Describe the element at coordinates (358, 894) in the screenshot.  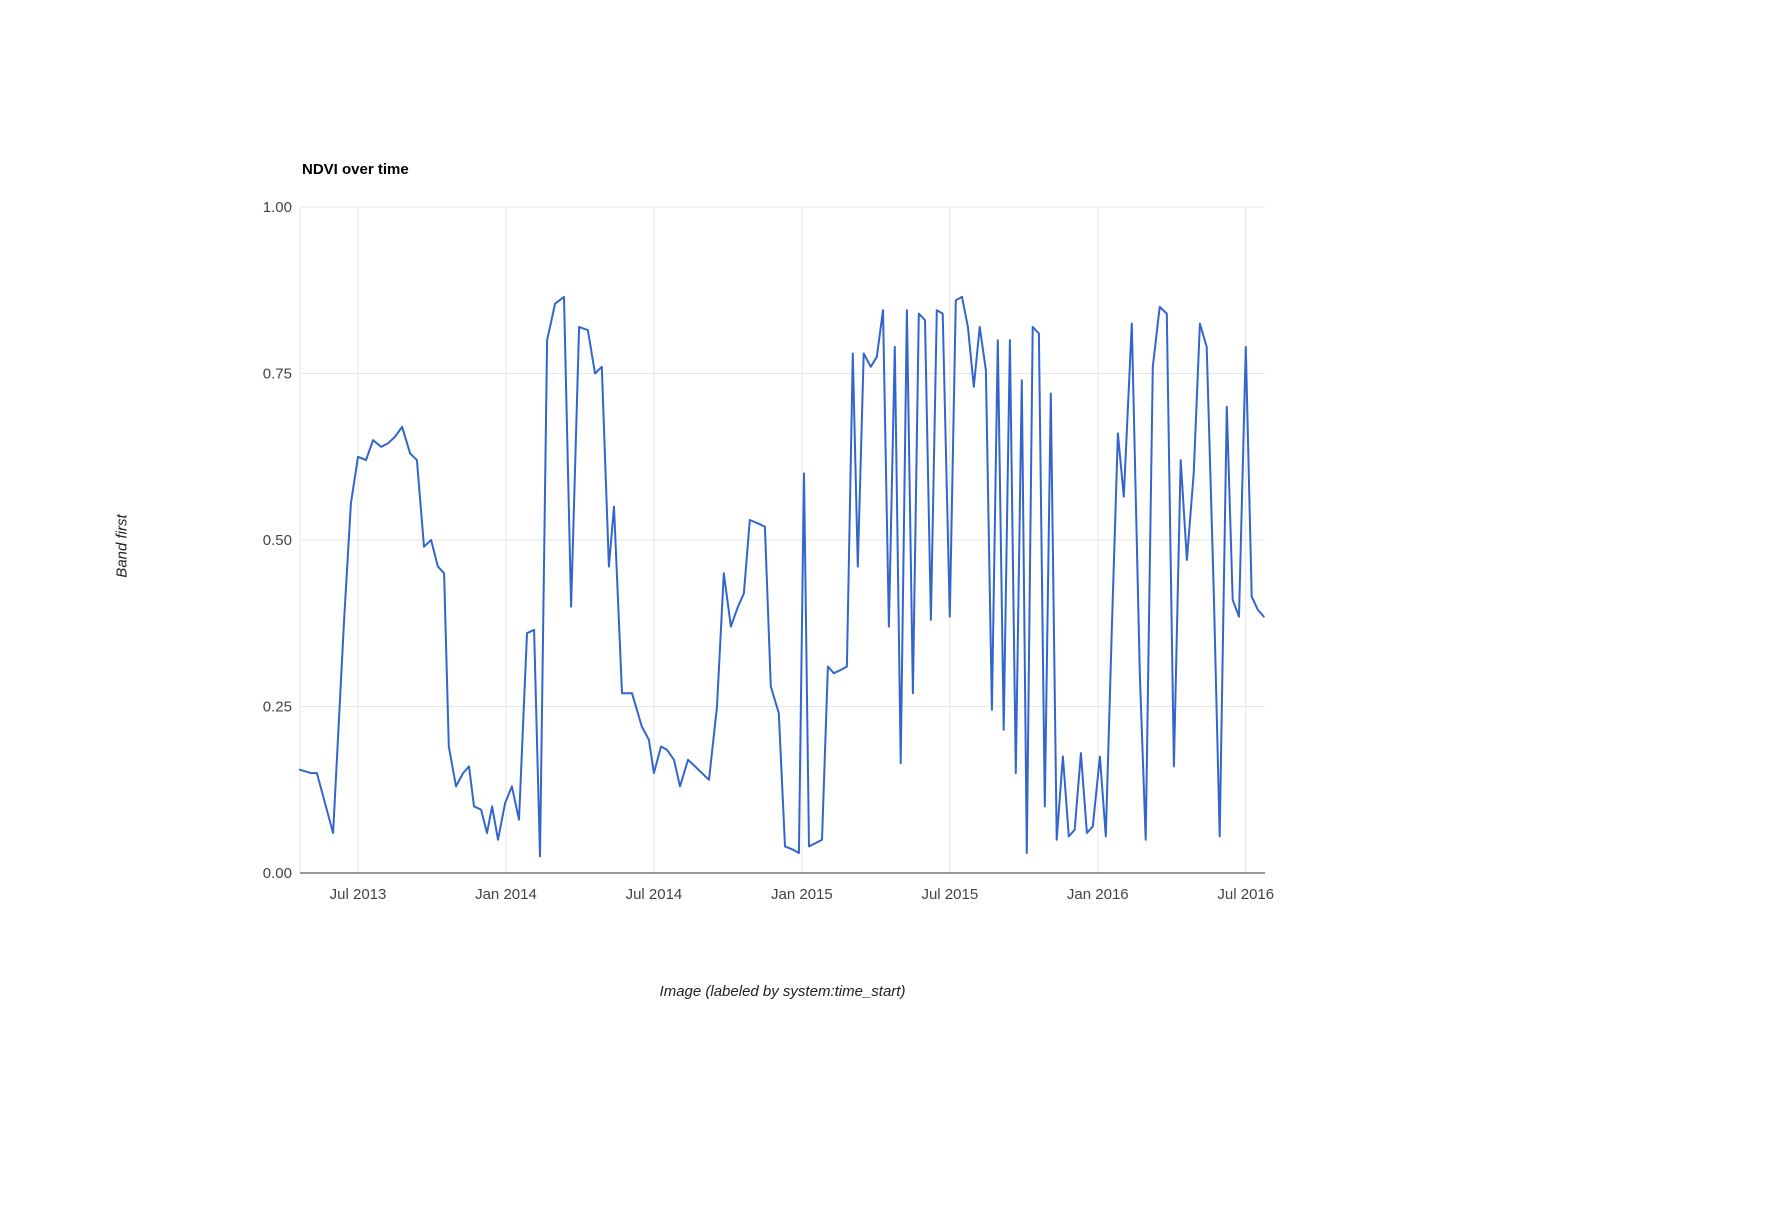
I see `x-tick-label: Jul 2013` at that location.